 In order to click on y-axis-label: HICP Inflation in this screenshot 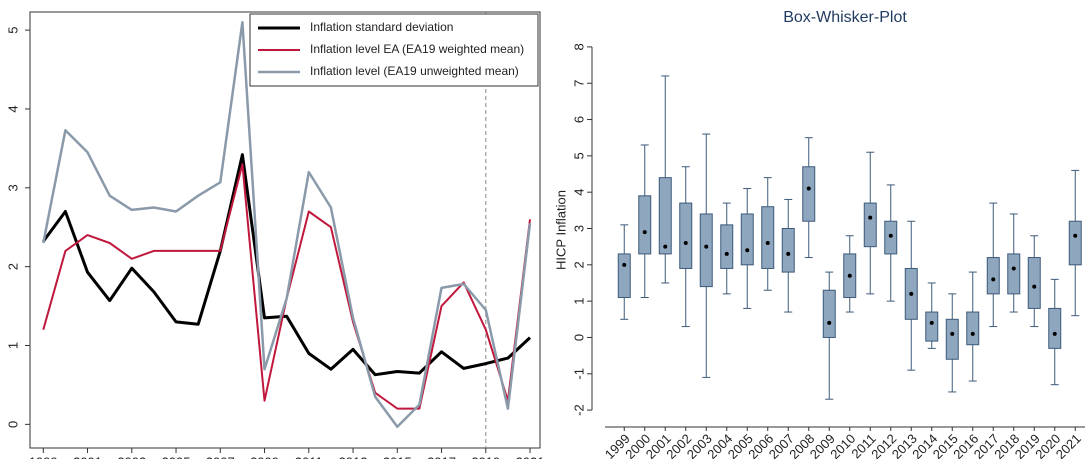, I will do `click(560, 230)`.